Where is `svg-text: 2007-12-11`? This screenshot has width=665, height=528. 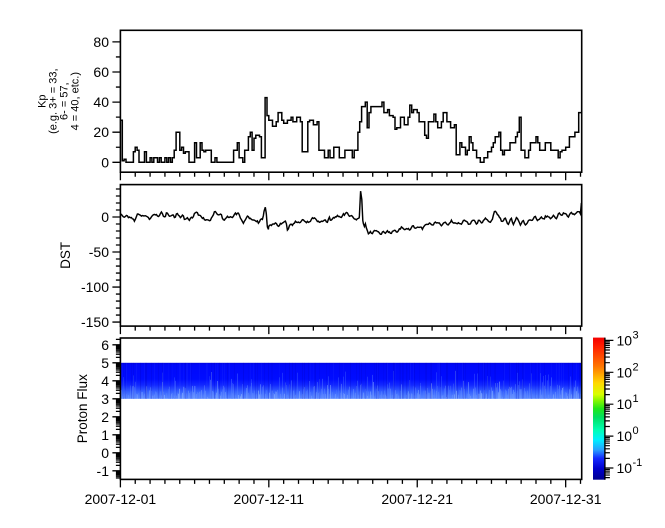
svg-text: 2007-12-11 is located at coordinates (269, 499).